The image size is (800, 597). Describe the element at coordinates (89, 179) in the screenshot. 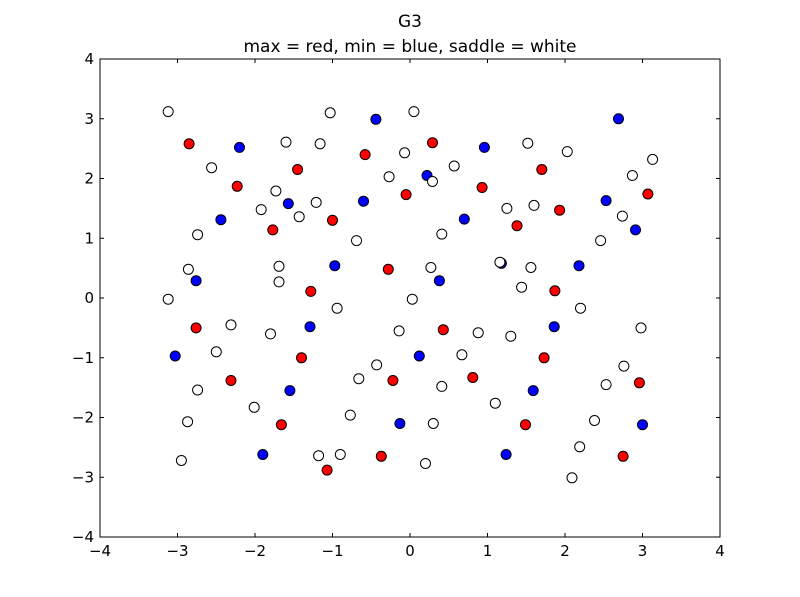

I see `y-tick-label: 2` at that location.